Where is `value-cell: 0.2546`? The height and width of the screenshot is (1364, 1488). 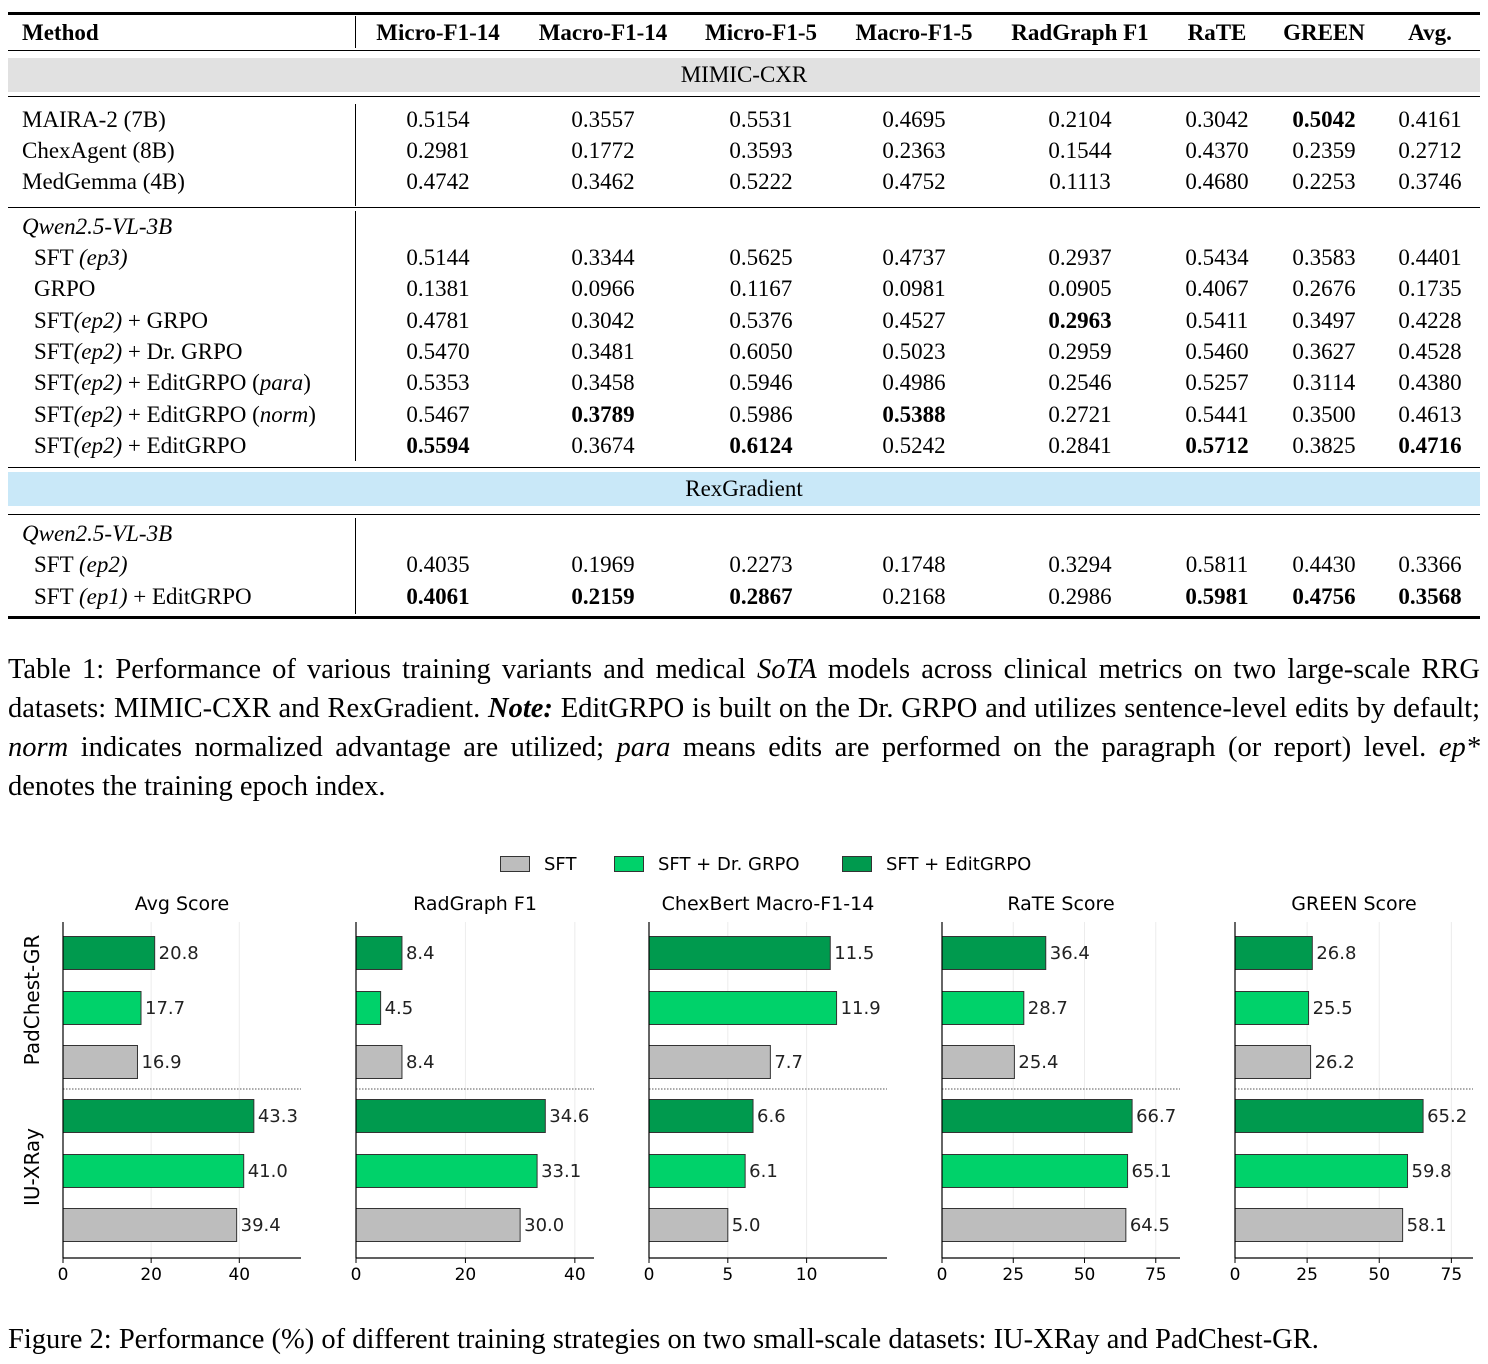 value-cell: 0.2546 is located at coordinates (1080, 383).